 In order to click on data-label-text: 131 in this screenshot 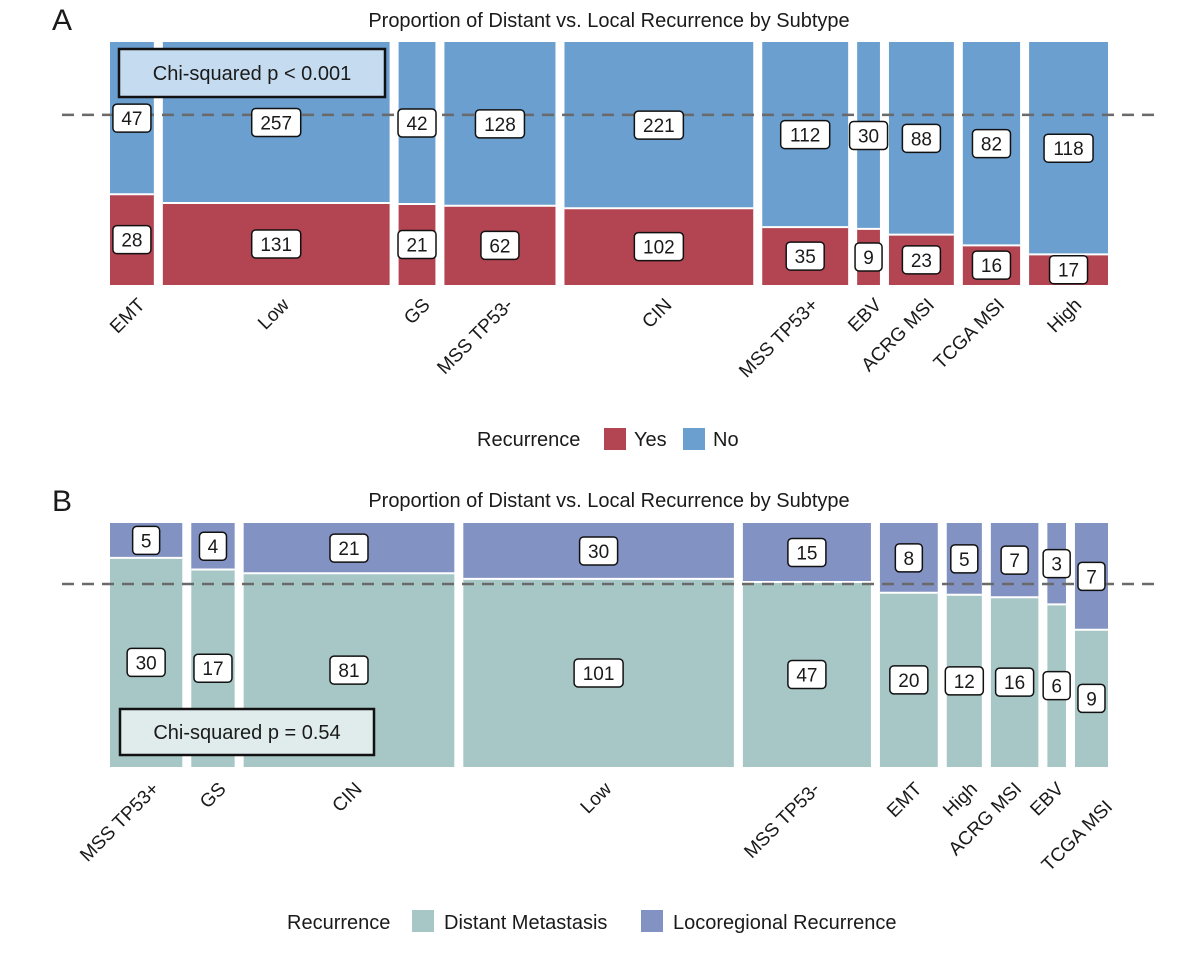, I will do `click(276, 245)`.